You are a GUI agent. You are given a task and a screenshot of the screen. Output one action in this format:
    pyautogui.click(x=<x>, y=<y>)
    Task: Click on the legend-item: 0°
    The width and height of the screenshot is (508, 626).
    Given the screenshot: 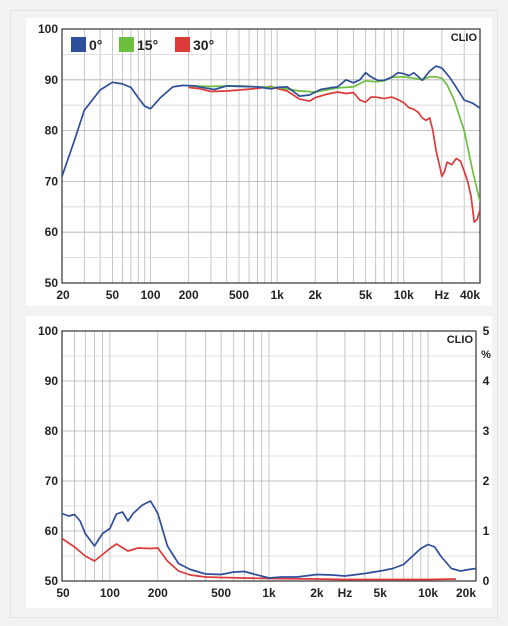 What is the action you would take?
    pyautogui.click(x=86, y=45)
    